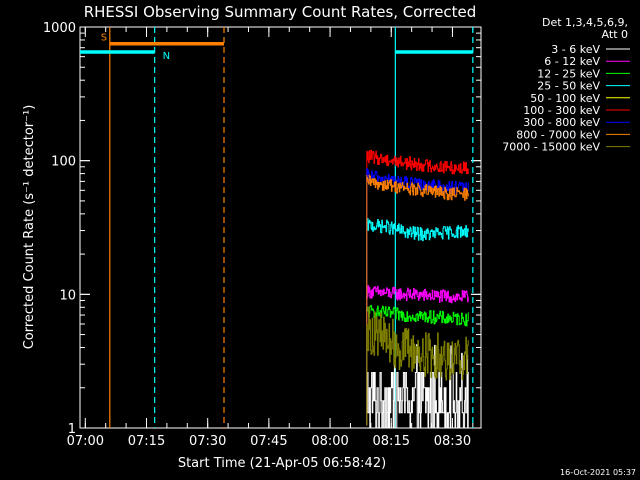 The image size is (640, 480). Describe the element at coordinates (146, 441) in the screenshot. I see `x-tick-label: 07:15` at that location.